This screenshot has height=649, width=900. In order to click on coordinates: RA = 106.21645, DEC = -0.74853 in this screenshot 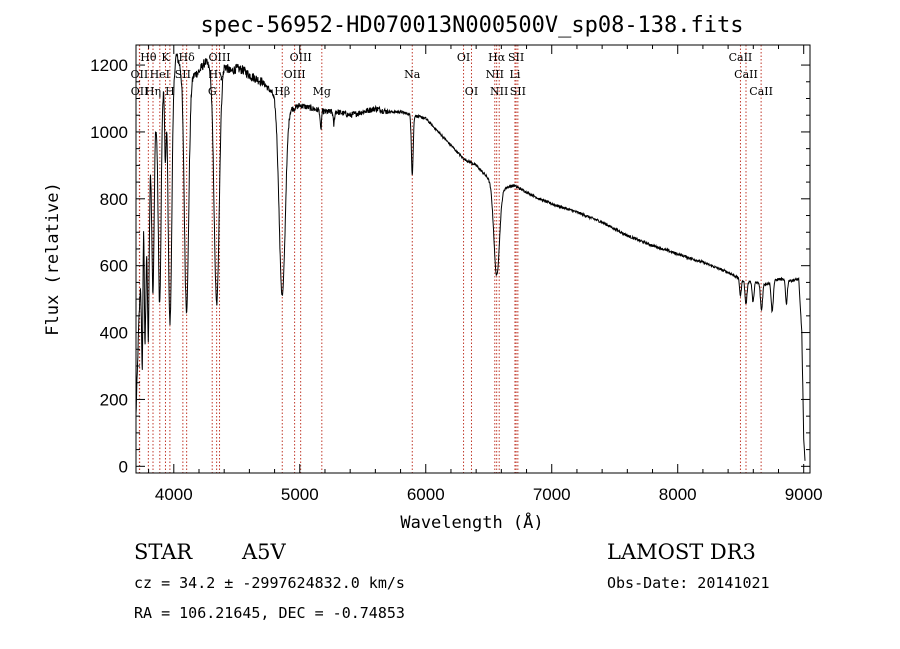, I will do `click(269, 613)`.